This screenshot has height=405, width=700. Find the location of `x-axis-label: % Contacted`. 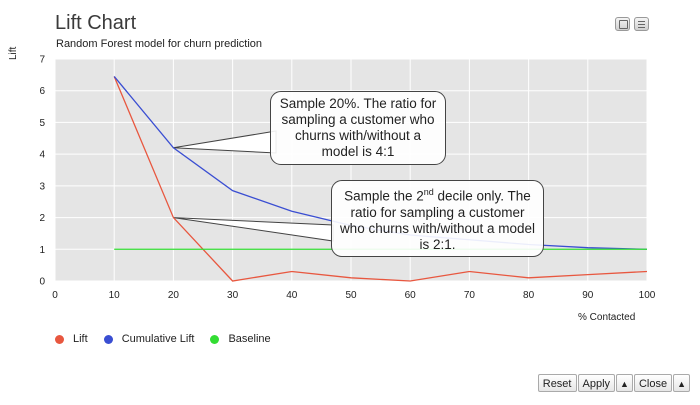

x-axis-label: % Contacted is located at coordinates (607, 317).